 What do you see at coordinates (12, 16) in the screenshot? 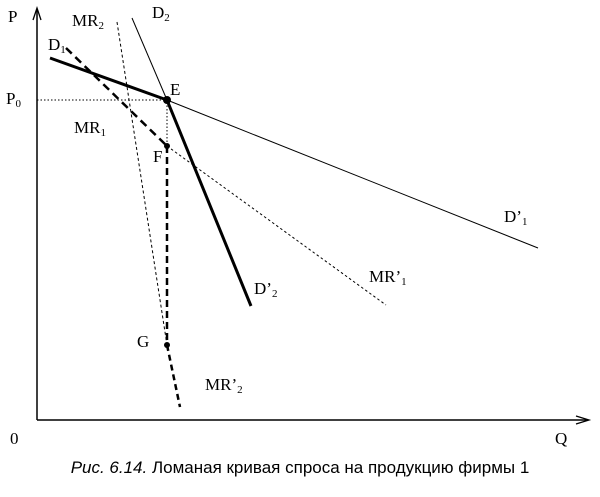
I see `y-axis-label: P` at bounding box center [12, 16].